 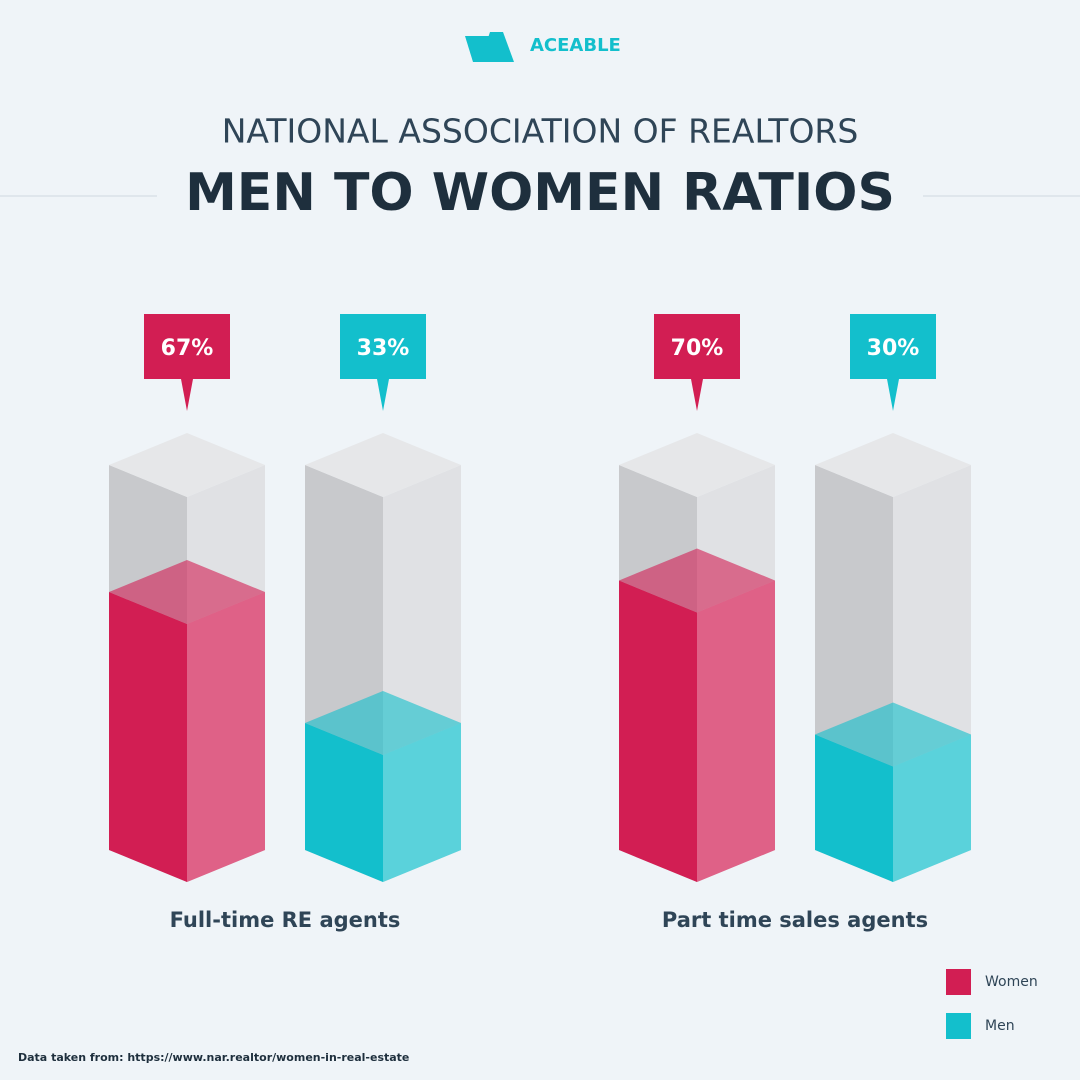 I want to click on value-label: 67%, so click(x=187, y=348).